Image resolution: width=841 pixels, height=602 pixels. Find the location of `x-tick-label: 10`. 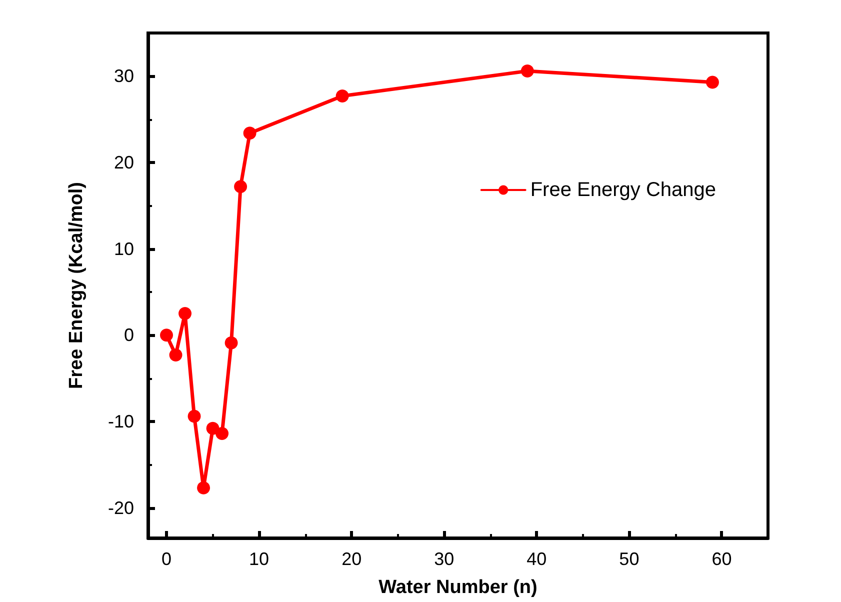

x-tick-label: 10 is located at coordinates (259, 559).